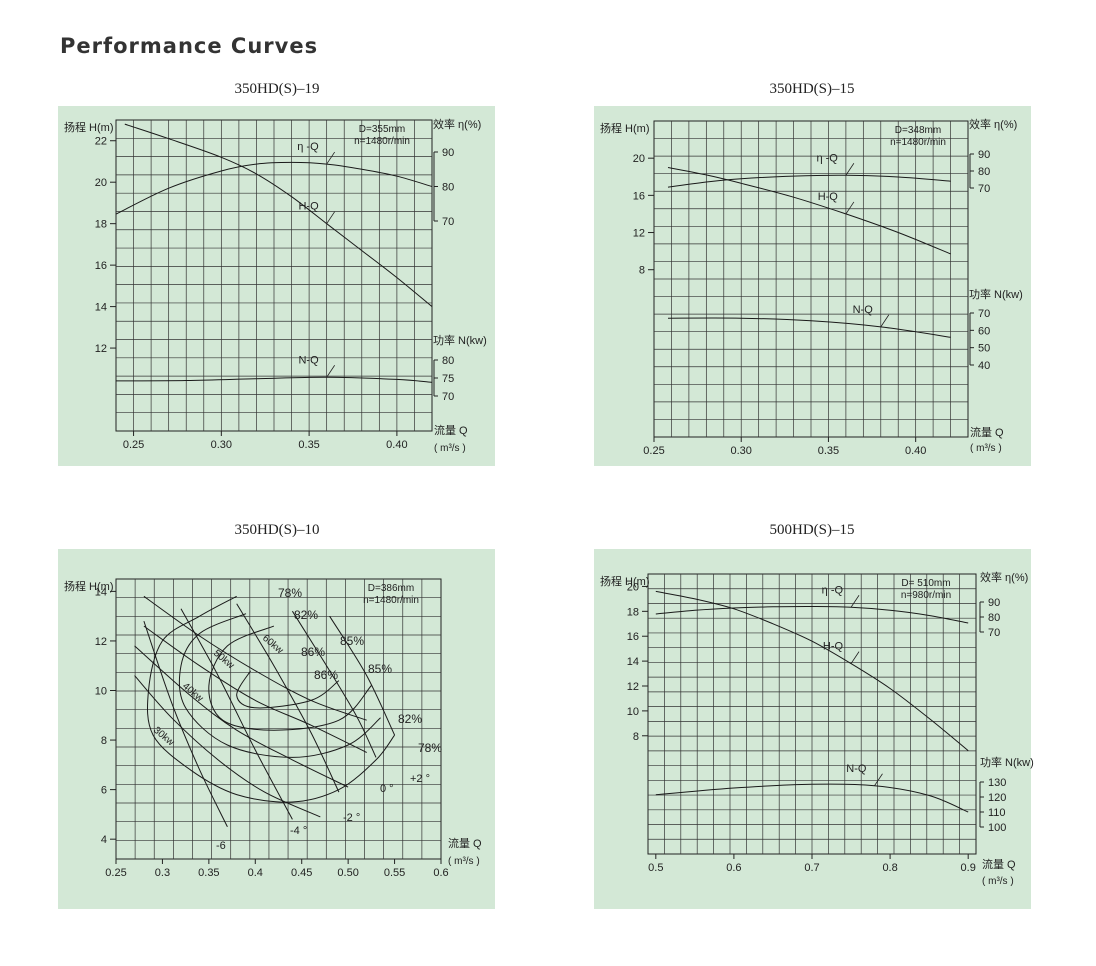 This screenshot has width=1096, height=966. I want to click on chart-title-350hds-19: 350HD(S)–19, so click(277, 89).